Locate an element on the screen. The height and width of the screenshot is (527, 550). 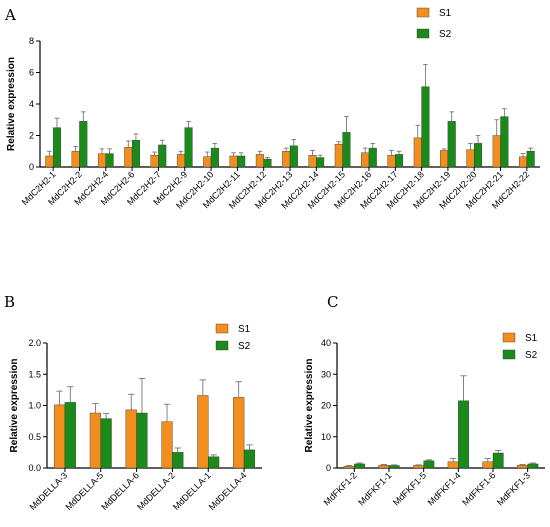
y-tick-label: 1.5 is located at coordinates (34, 374).